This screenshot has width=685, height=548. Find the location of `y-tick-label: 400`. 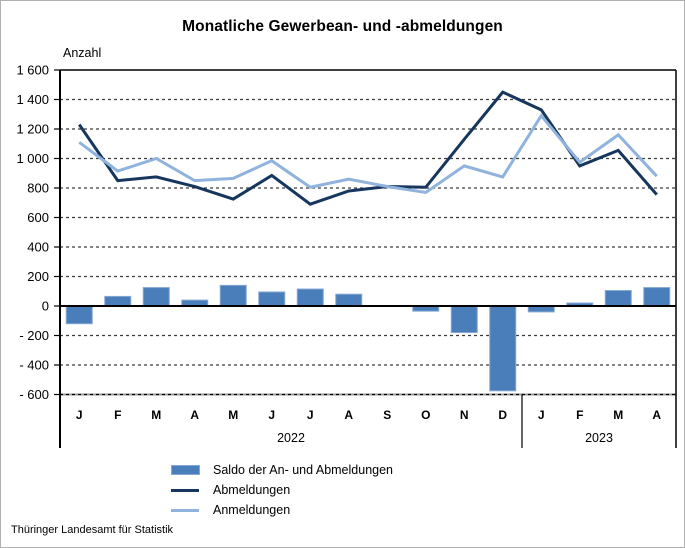

y-tick-label: 400 is located at coordinates (38, 247).